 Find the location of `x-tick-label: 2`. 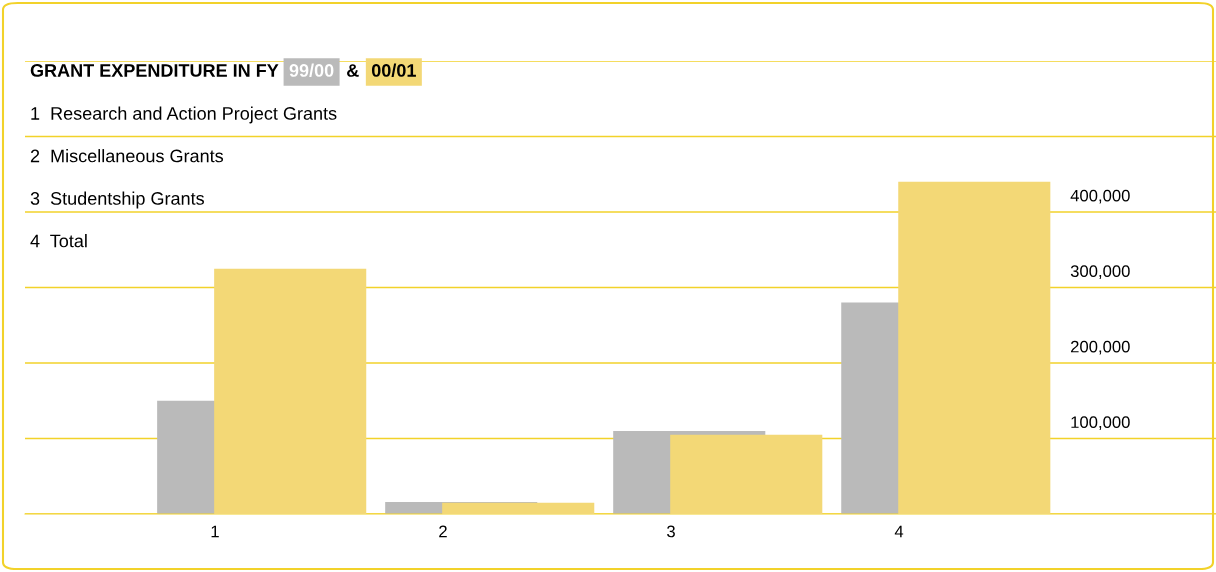

x-tick-label: 2 is located at coordinates (443, 531).